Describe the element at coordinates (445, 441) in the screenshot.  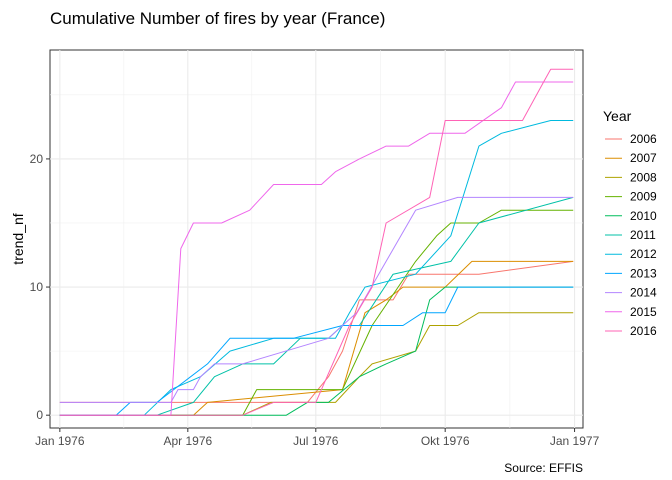
I see `x-tick-label: Okt 1976` at that location.